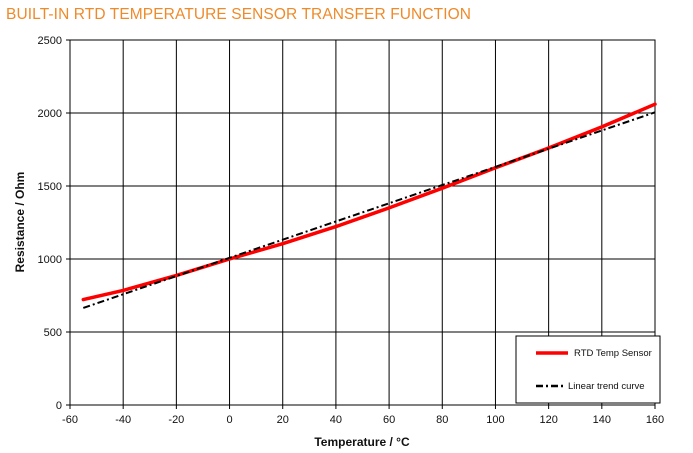  Describe the element at coordinates (495, 420) in the screenshot. I see `x-tick-label: 100` at that location.